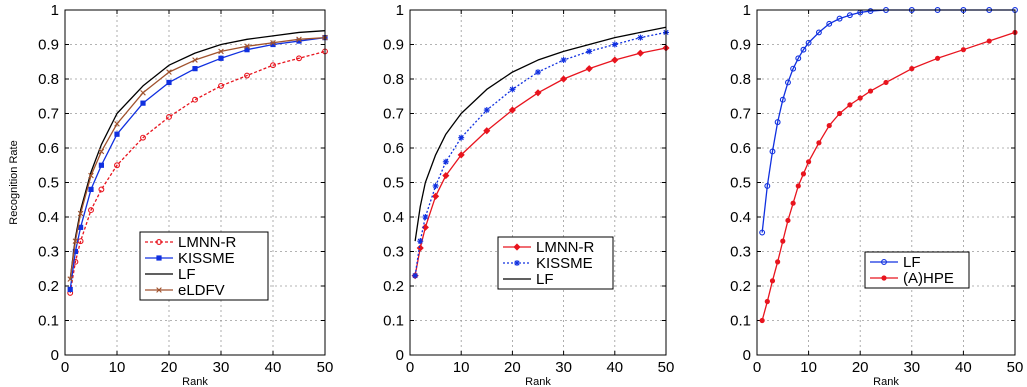  Describe the element at coordinates (48, 252) in the screenshot. I see `y-tick-label: 0.3` at that location.